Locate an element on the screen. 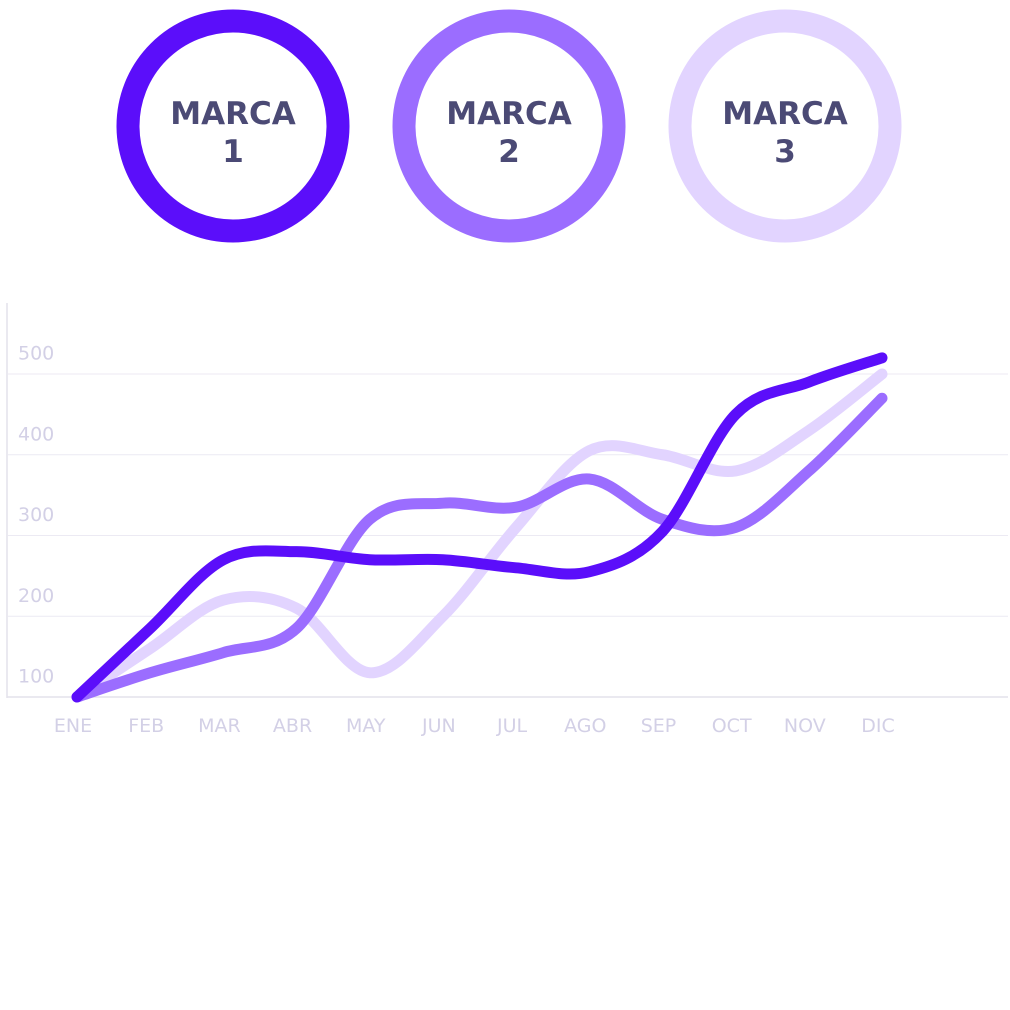 This screenshot has width=1010, height=1010. x-tick-may: MAY is located at coordinates (366, 726).